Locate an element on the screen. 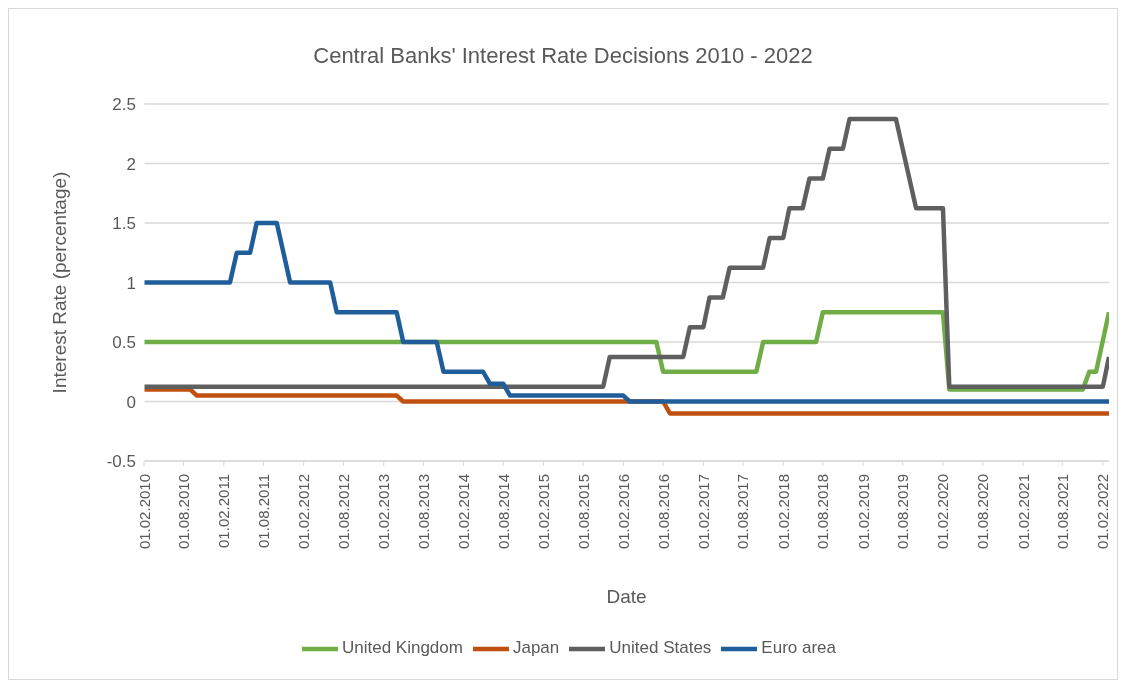 This screenshot has width=1134, height=693. x-tick-label: 01.02.2021 is located at coordinates (1023, 512).